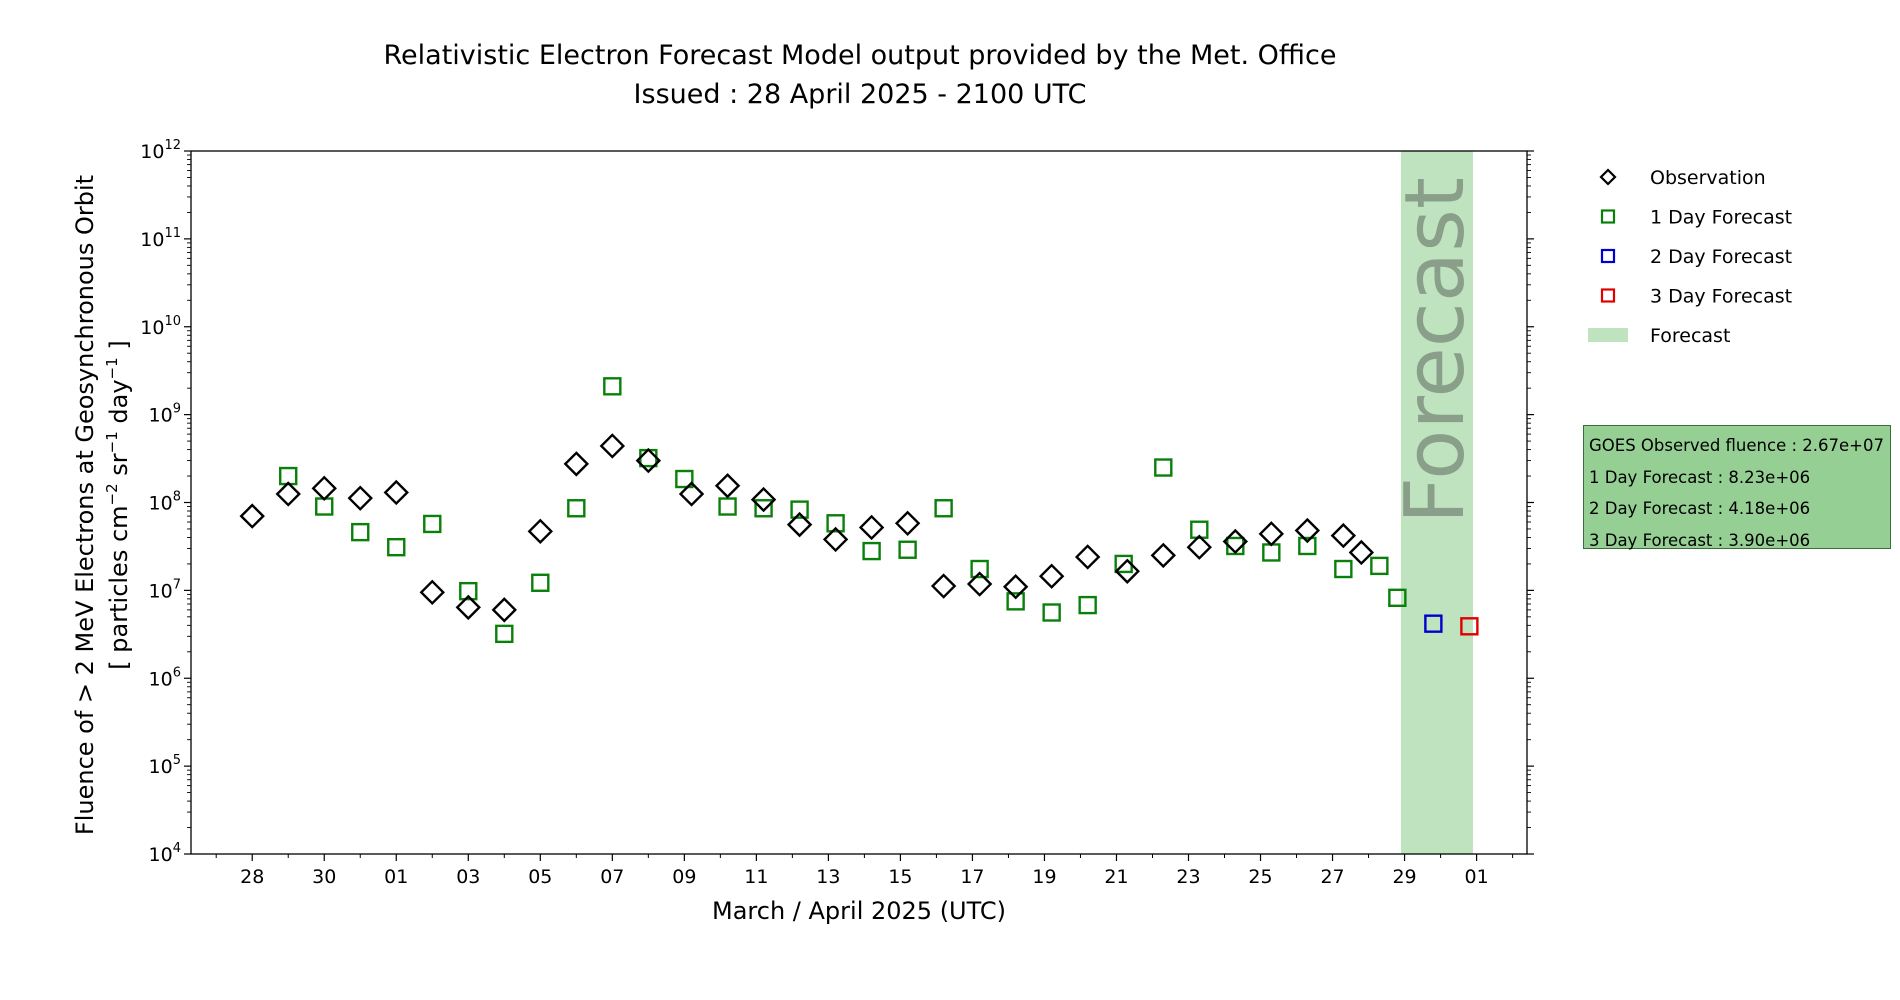 Image resolution: width=1900 pixels, height=1000 pixels. I want to click on x-tick-label: 30, so click(324, 877).